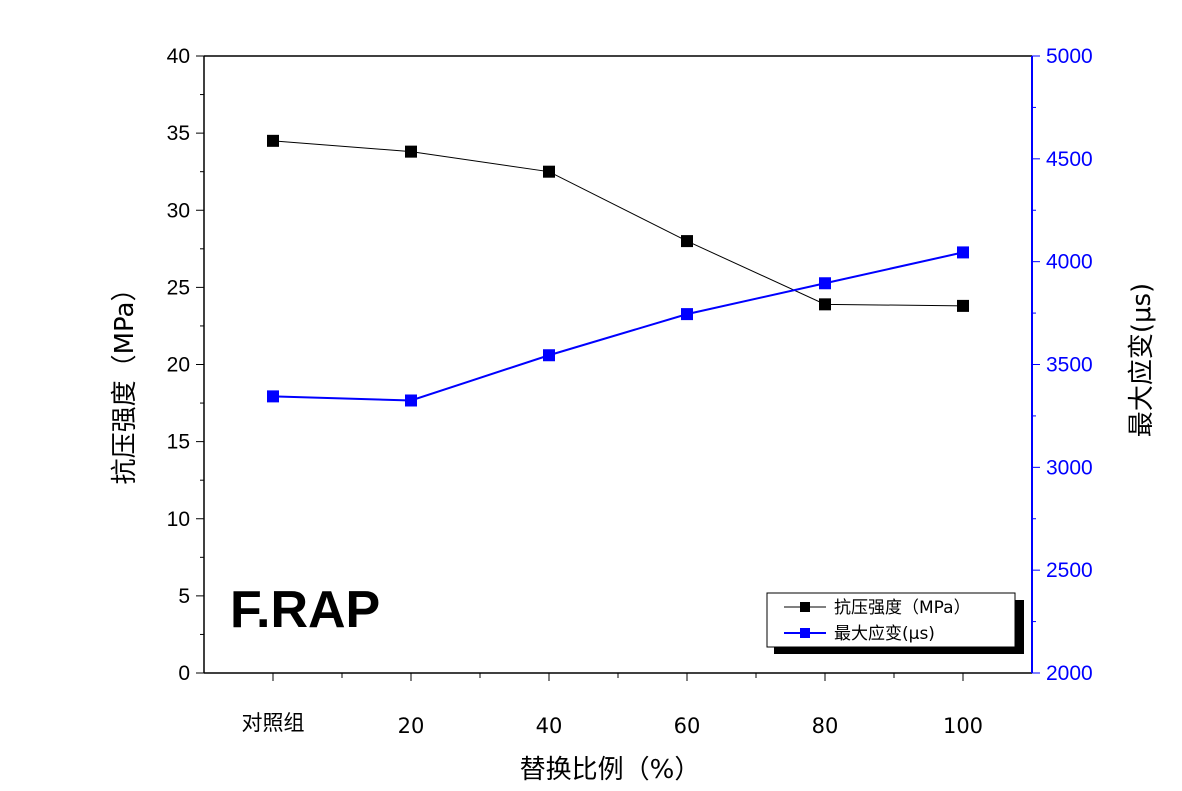 The height and width of the screenshot is (791, 1182). What do you see at coordinates (178, 133) in the screenshot?
I see `y-tick-label: 35` at bounding box center [178, 133].